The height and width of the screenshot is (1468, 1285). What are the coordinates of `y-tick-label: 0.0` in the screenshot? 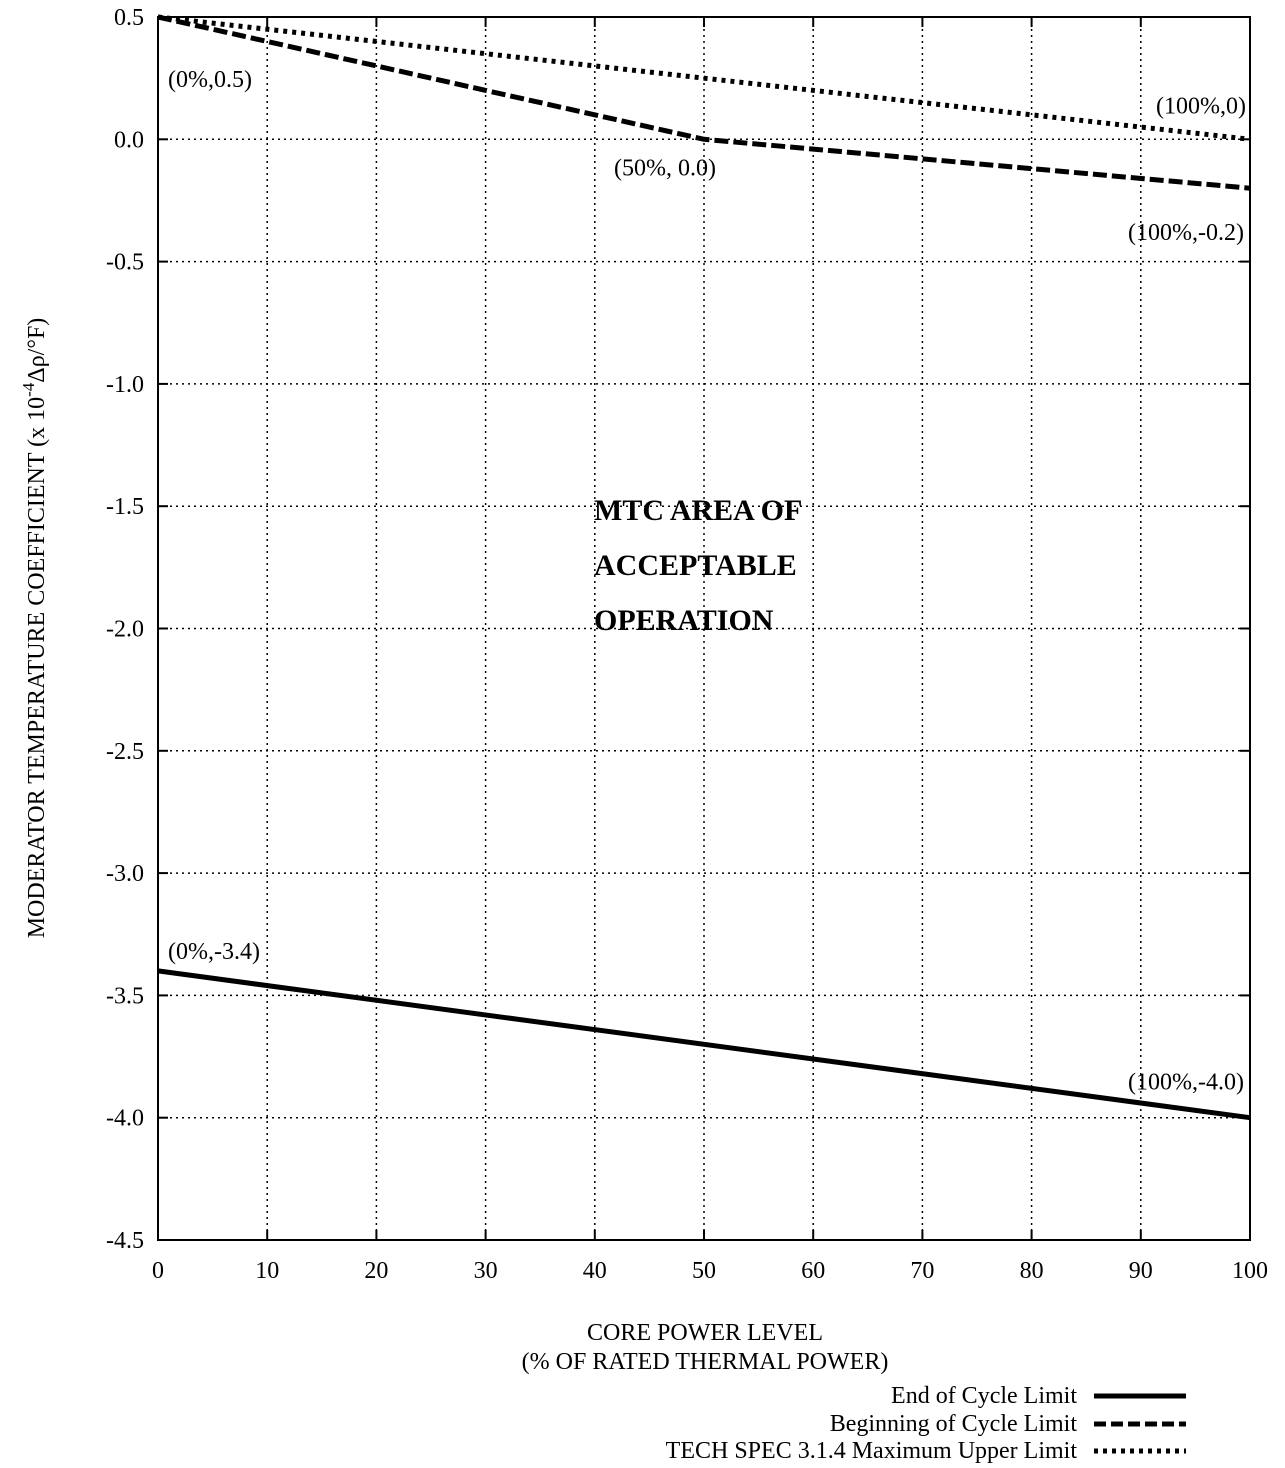 It's located at (129, 140).